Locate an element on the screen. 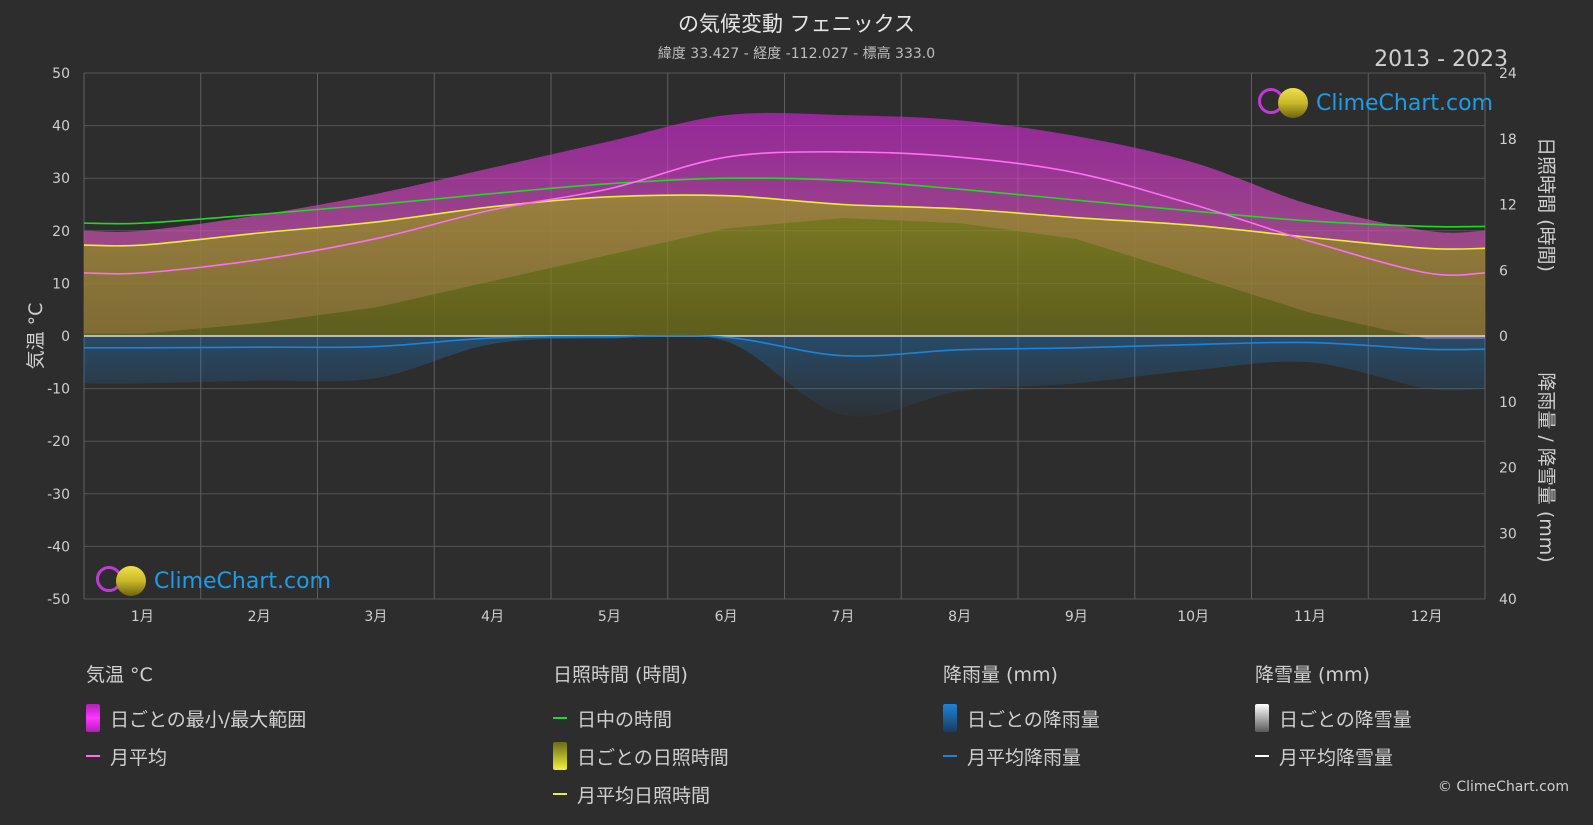 The height and width of the screenshot is (825, 1593). legend-sunshine: 日照時間 (時間) 日中の時間 日ごとの日照時間 月平均日照時間 is located at coordinates (641, 736).